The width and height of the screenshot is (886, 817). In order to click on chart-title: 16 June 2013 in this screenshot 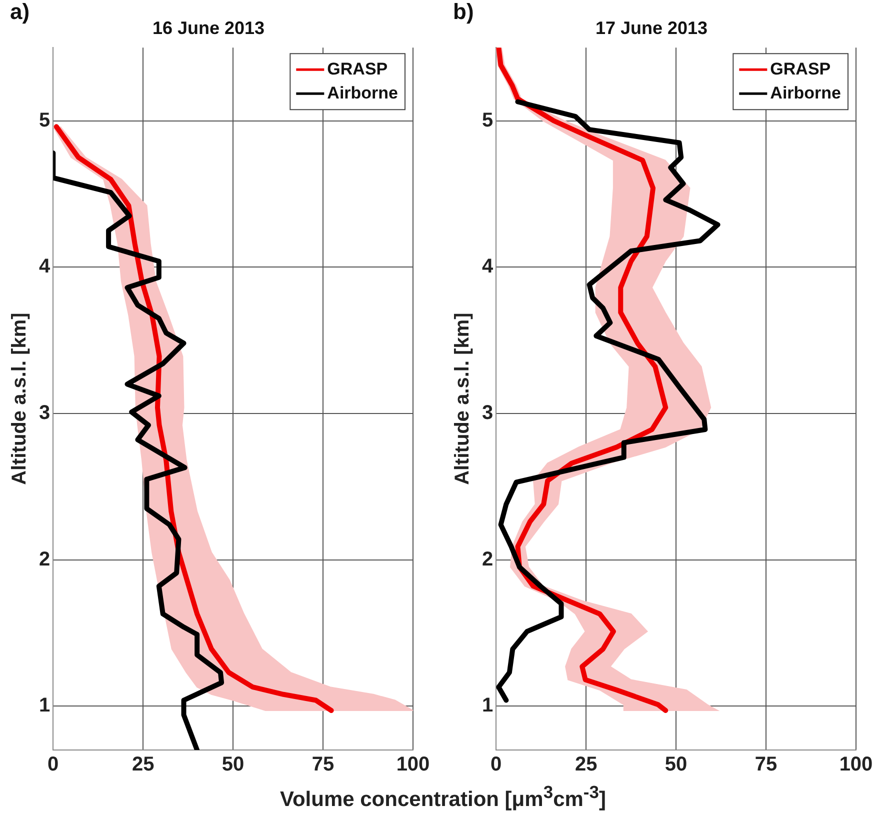, I will do `click(208, 28)`.